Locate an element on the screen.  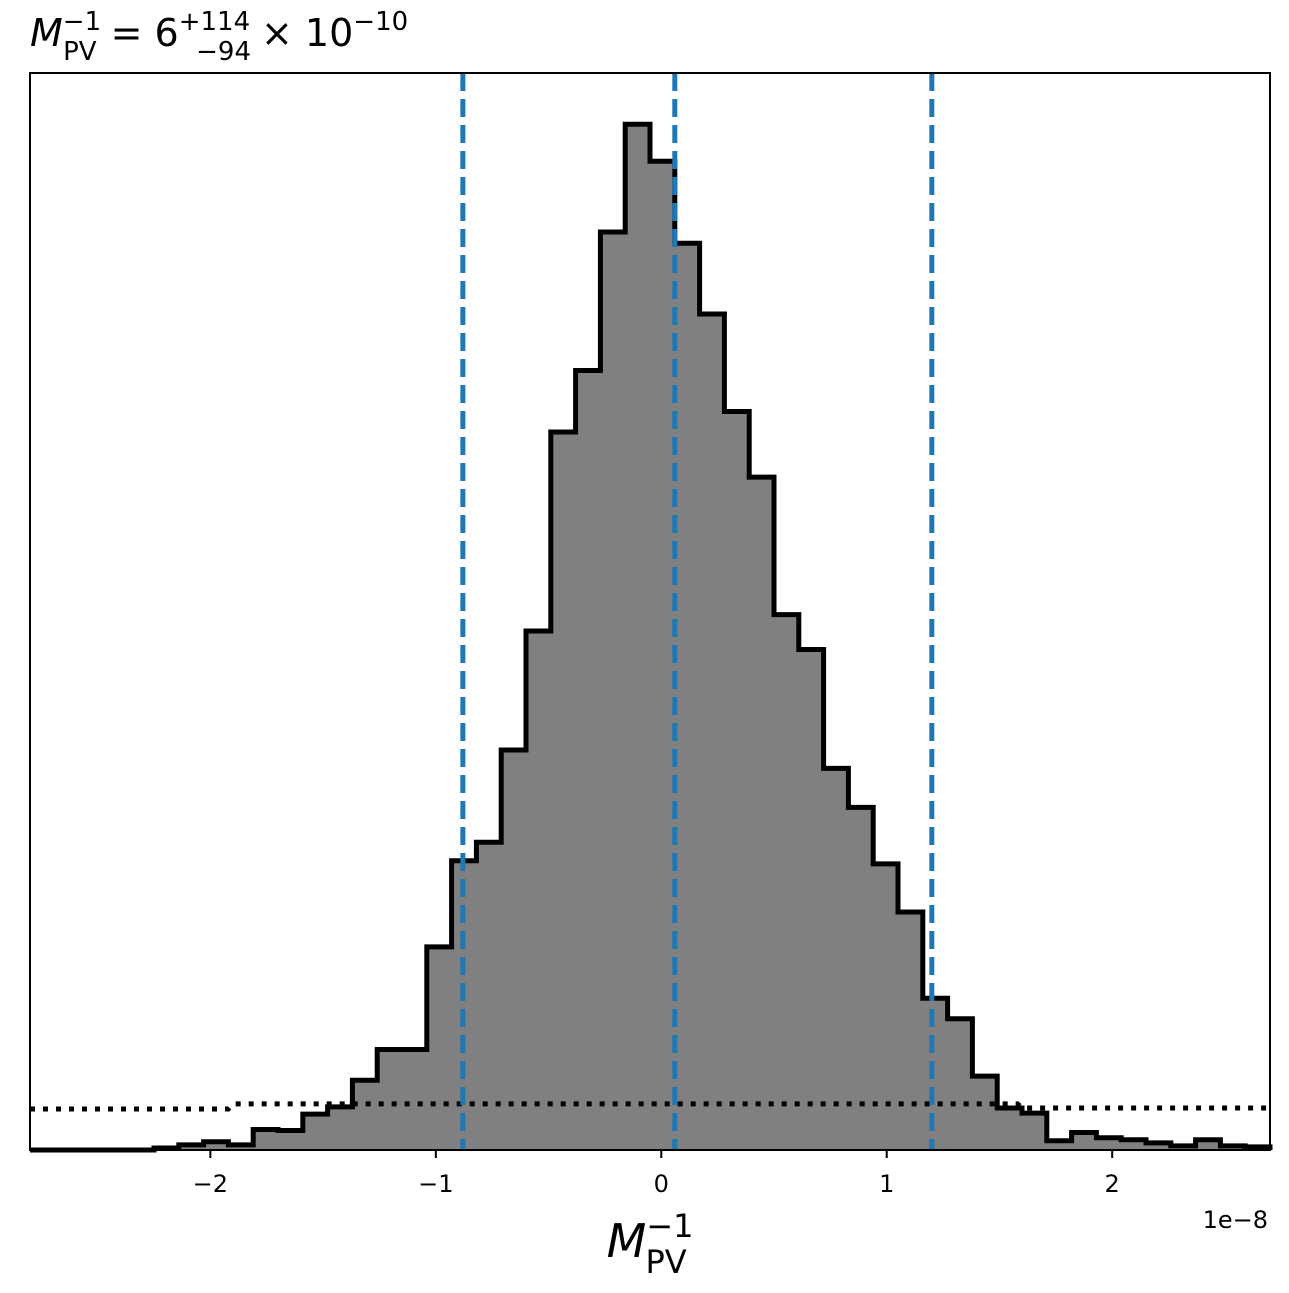
x-tick-label: 0 is located at coordinates (661, 1184).